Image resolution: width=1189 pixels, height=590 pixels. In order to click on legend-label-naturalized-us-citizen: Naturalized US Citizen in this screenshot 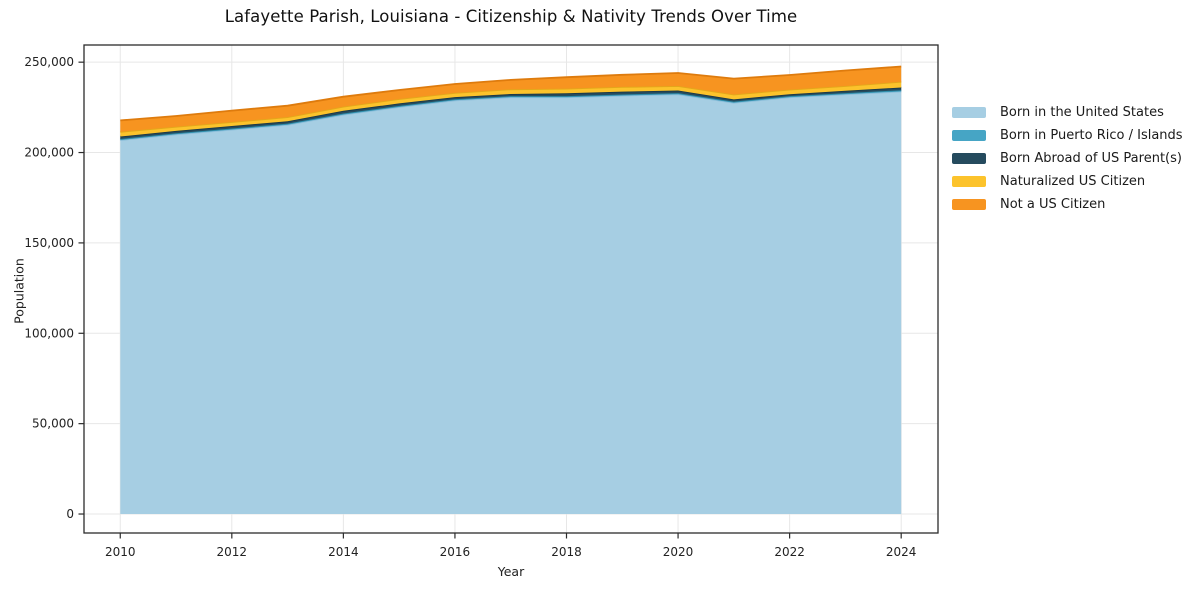, I will do `click(1073, 181)`.